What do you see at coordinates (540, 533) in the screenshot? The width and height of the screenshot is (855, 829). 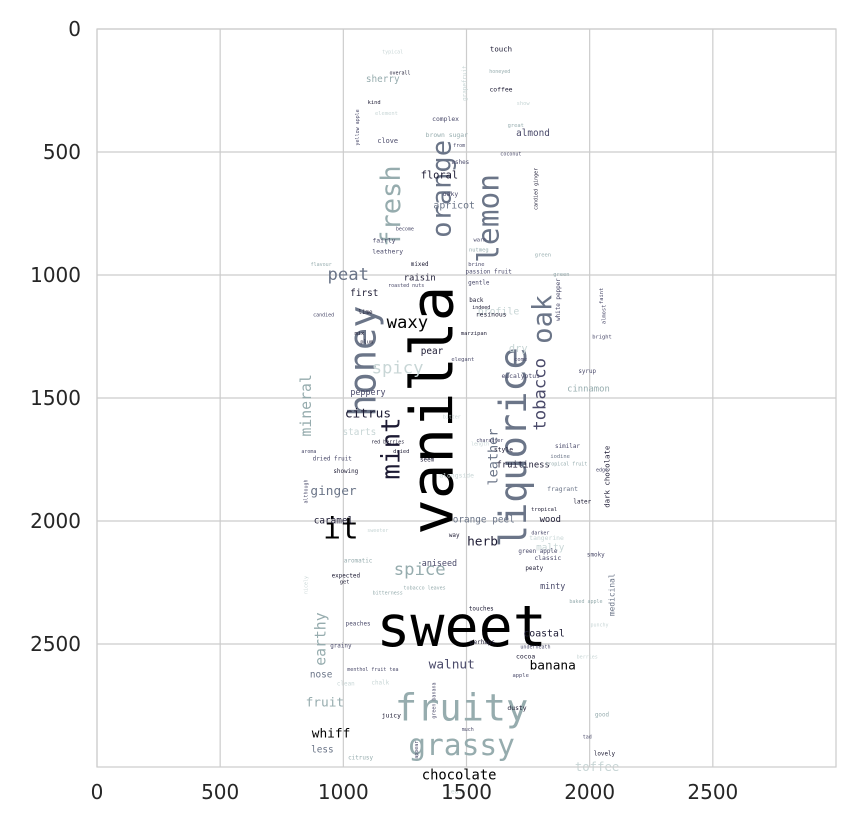 I see `word-cloud-word: darker` at bounding box center [540, 533].